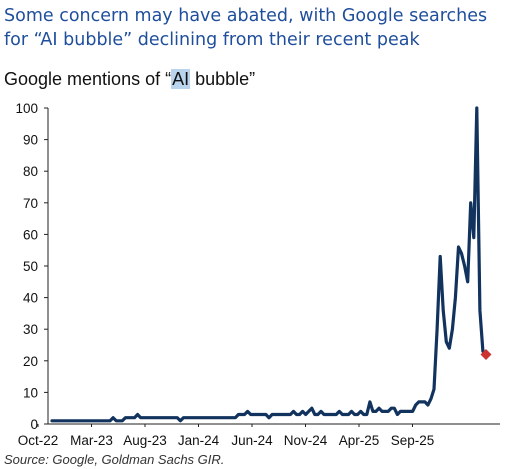 Image resolution: width=522 pixels, height=469 pixels. I want to click on chart-title: Google mentions of “AI bubble”, so click(129, 79).